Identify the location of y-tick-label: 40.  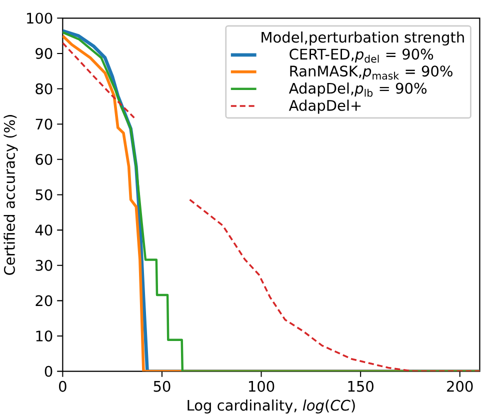
(43, 230).